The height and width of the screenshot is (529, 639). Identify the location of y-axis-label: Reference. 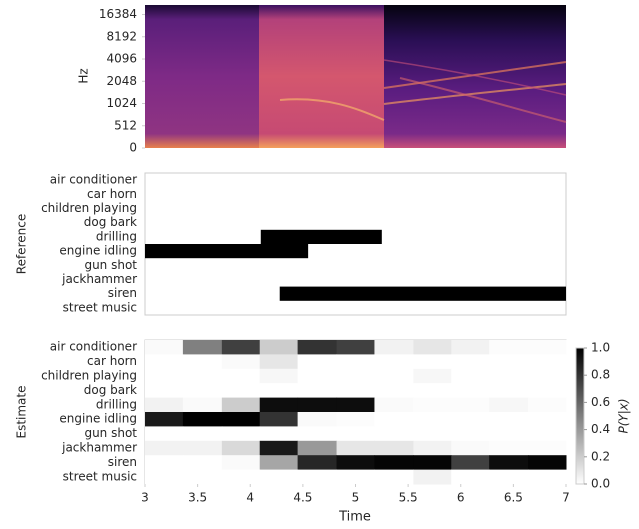
(22, 244).